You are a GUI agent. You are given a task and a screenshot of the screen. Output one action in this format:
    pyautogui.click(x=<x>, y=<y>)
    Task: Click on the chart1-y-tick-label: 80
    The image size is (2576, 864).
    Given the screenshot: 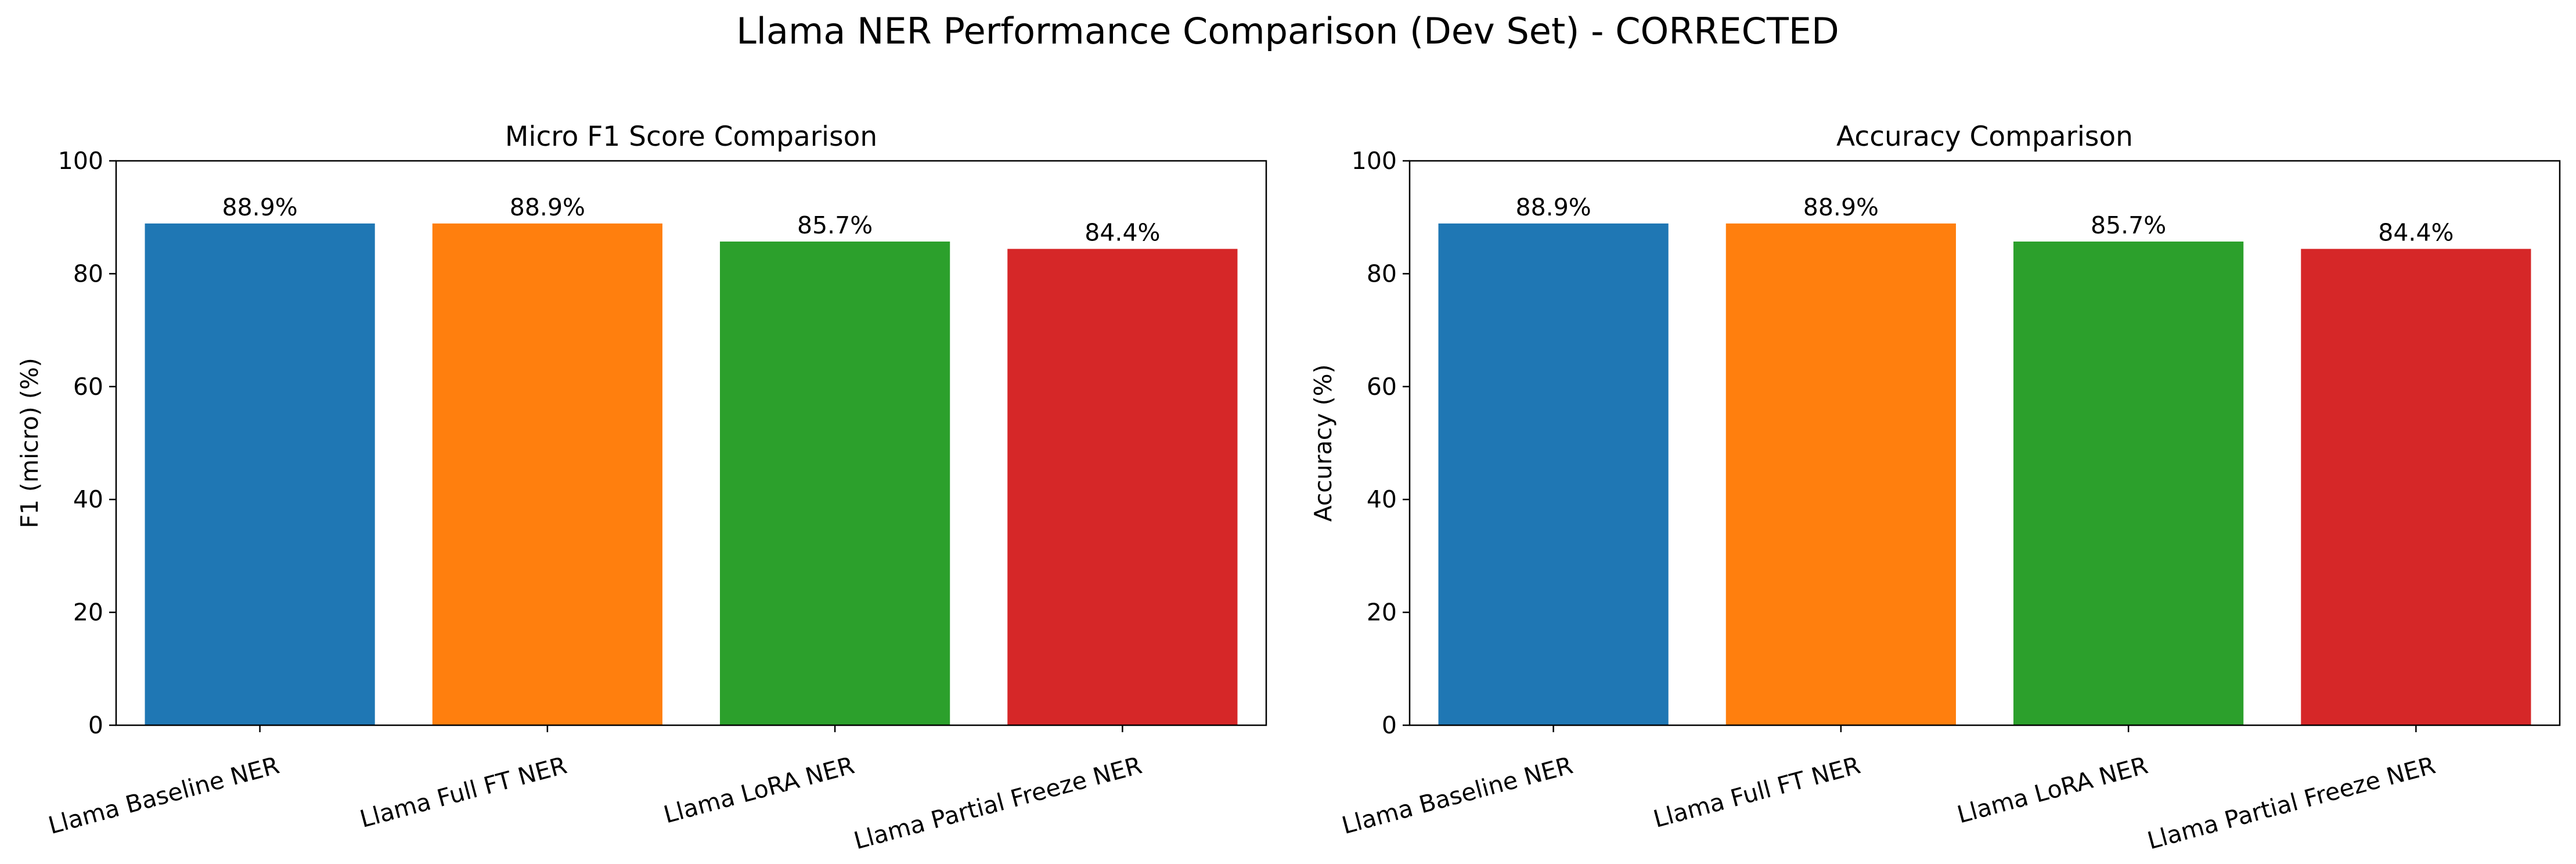 What is the action you would take?
    pyautogui.click(x=88, y=274)
    